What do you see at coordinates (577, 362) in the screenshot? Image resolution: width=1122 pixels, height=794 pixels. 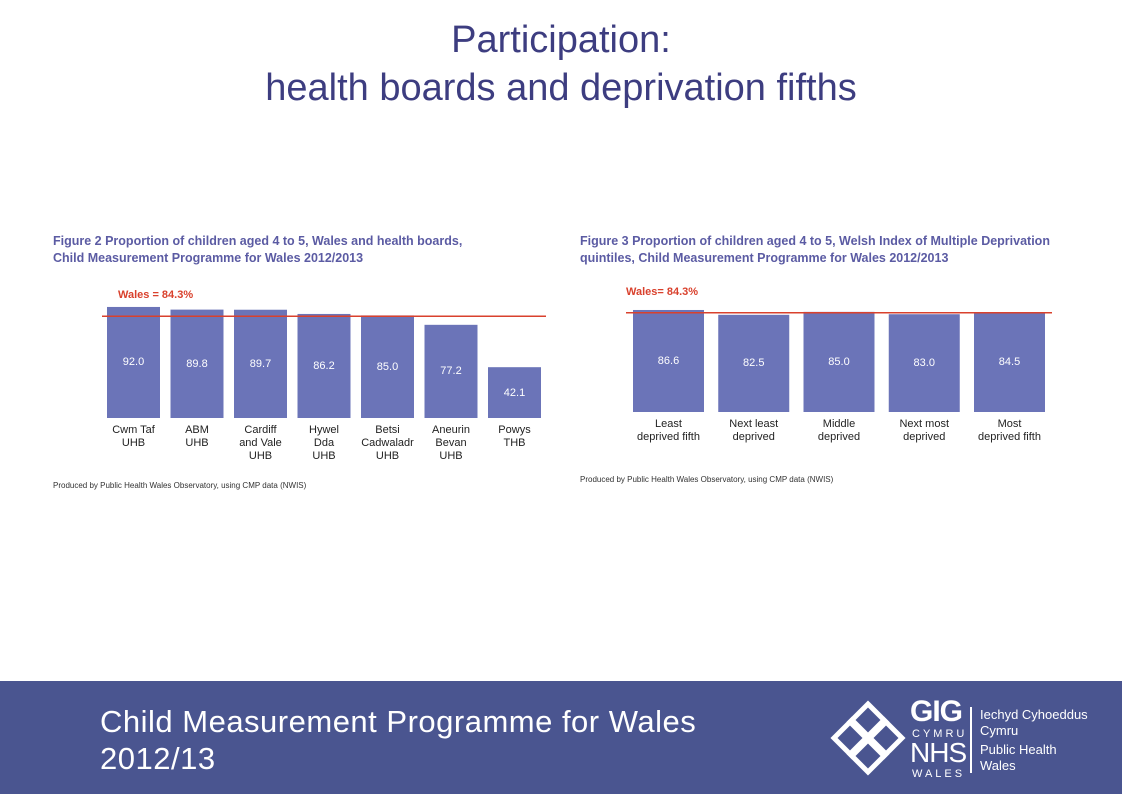 I see `charts` at bounding box center [577, 362].